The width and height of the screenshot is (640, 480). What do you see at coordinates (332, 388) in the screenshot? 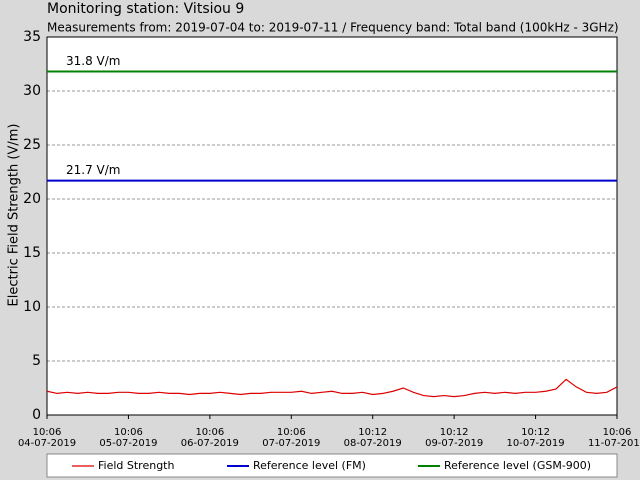
I see `series-line` at bounding box center [332, 388].